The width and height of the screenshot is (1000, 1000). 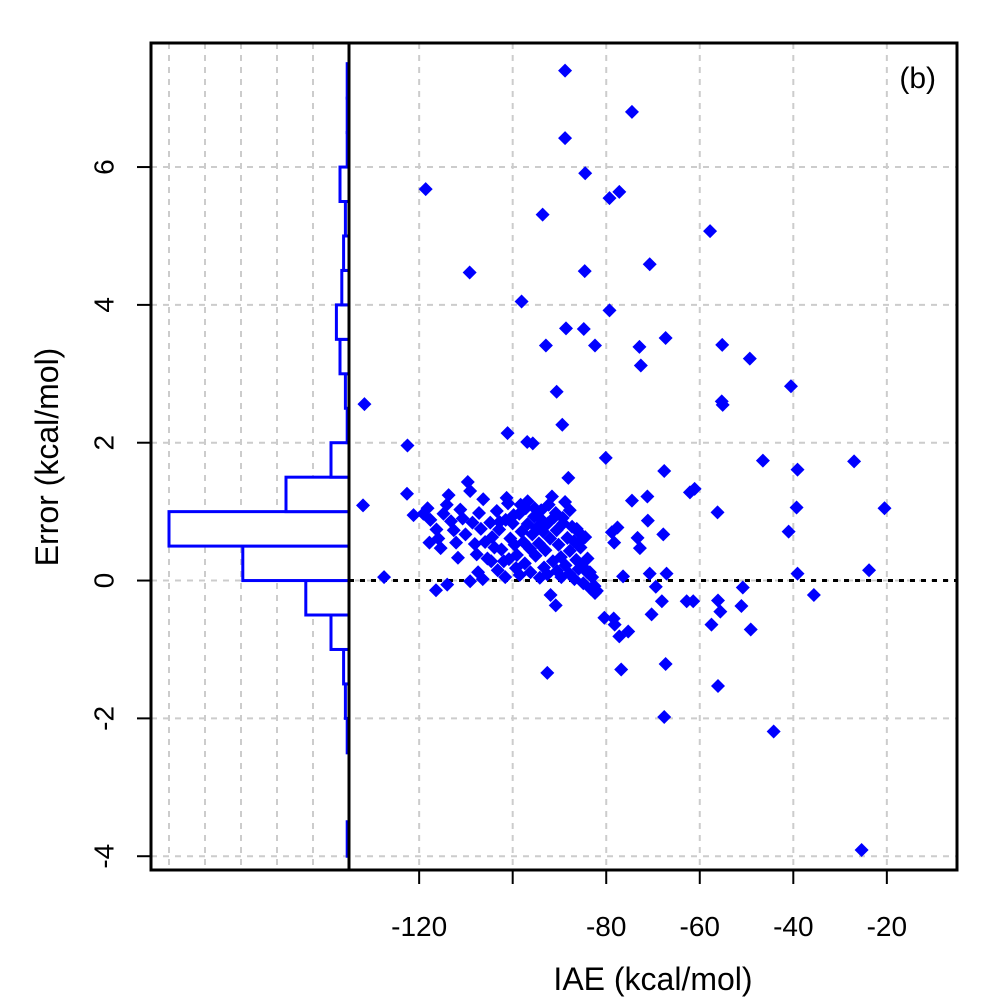 What do you see at coordinates (47, 457) in the screenshot?
I see `y-axis-label: Error (kcal/mol)` at bounding box center [47, 457].